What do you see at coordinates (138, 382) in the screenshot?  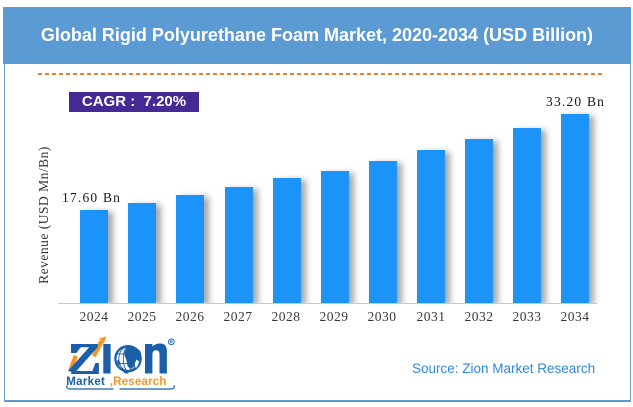 I see `svg-text: ,Research` at bounding box center [138, 382].